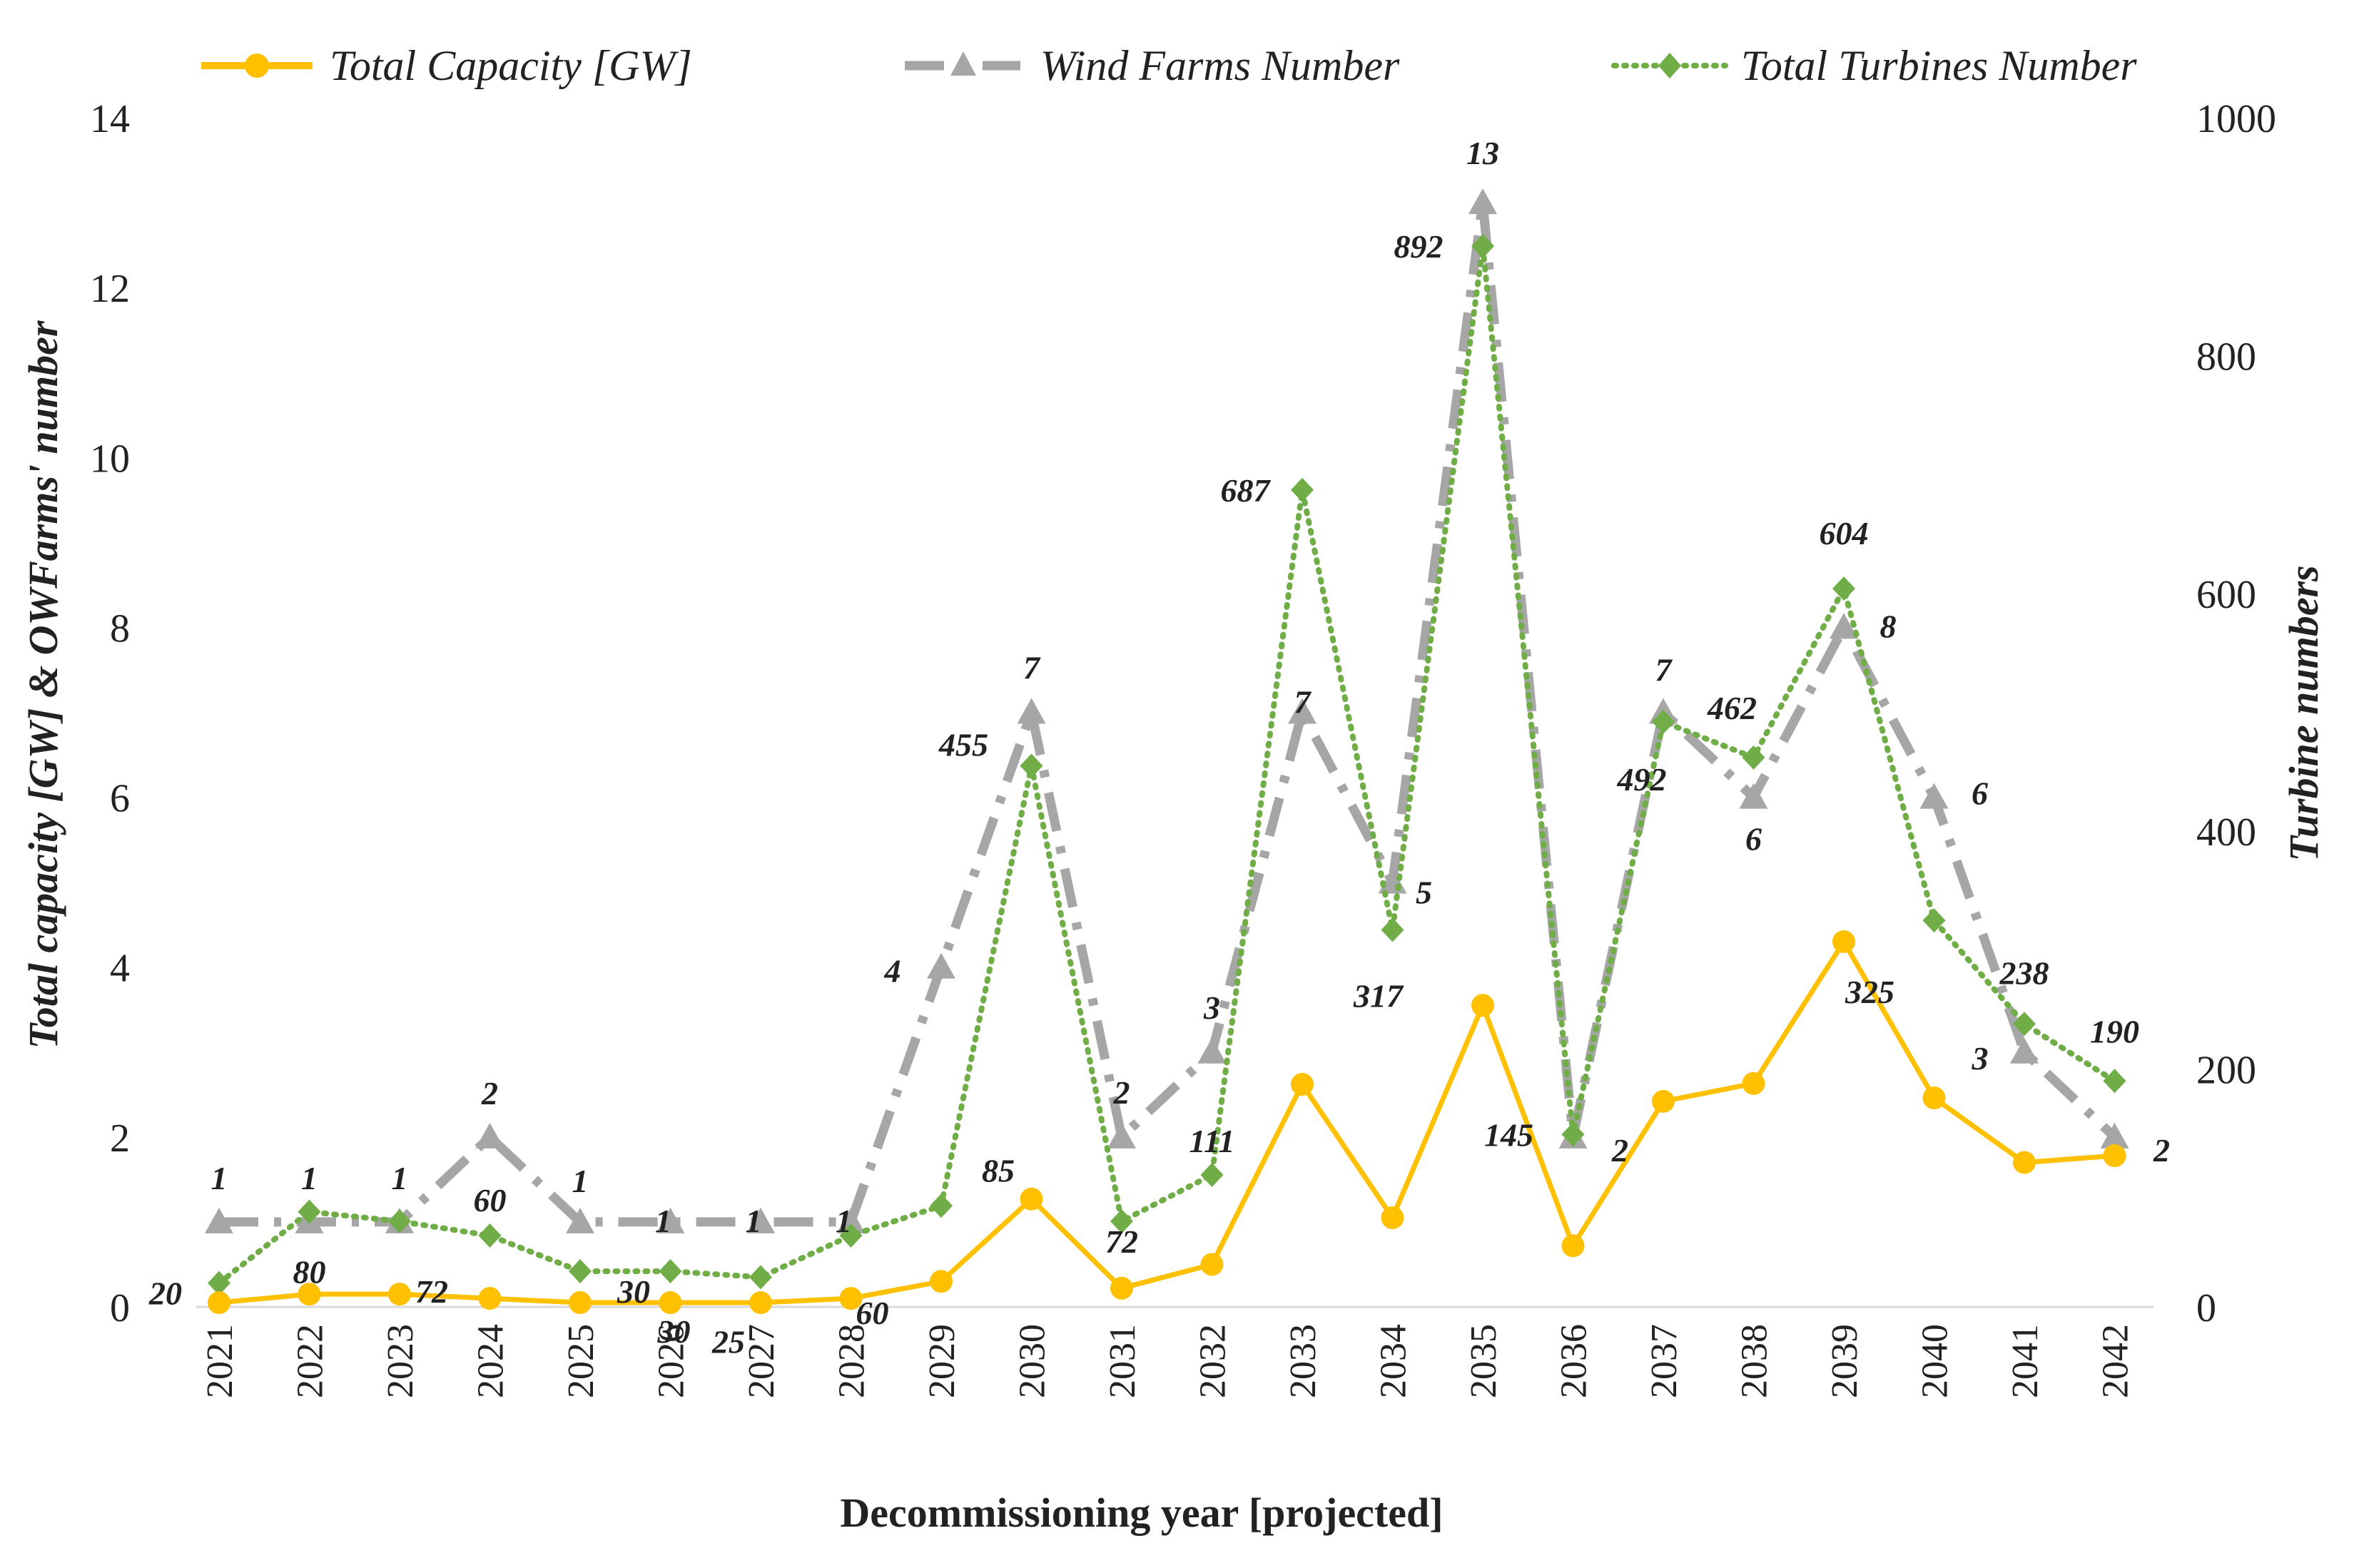 Image resolution: width=2354 pixels, height=1568 pixels. What do you see at coordinates (400, 1361) in the screenshot?
I see `x-tick-label: 2023` at bounding box center [400, 1361].